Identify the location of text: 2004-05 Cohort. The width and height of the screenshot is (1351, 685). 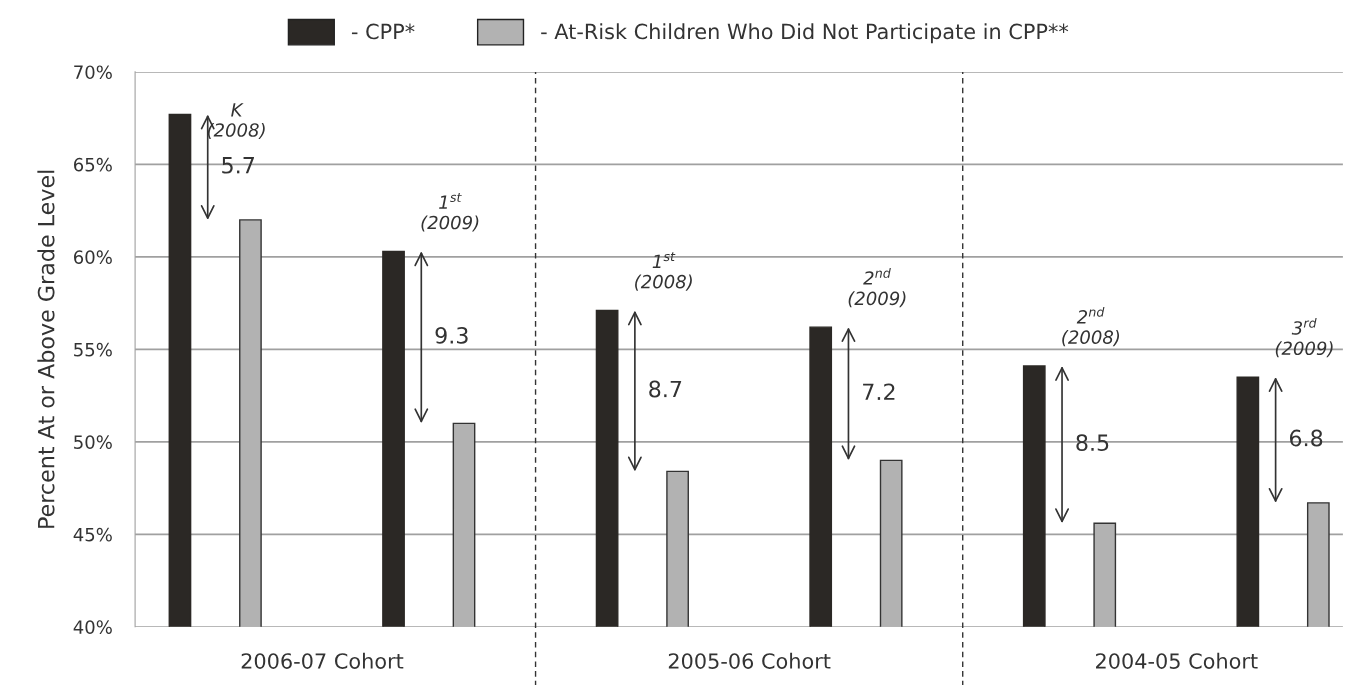
(1177, 660).